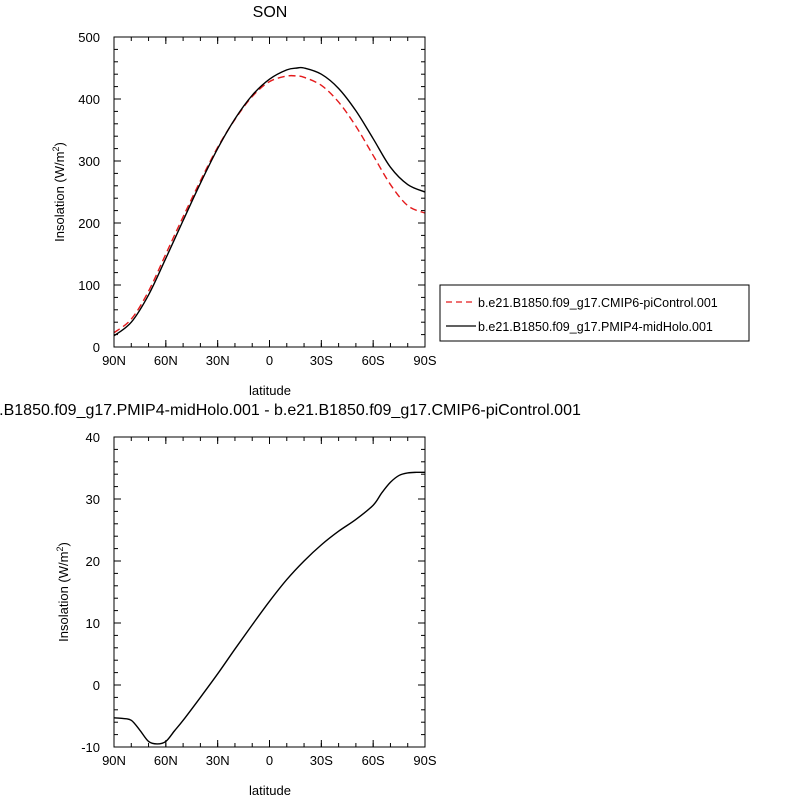 This screenshot has width=800, height=800. Describe the element at coordinates (89, 161) in the screenshot. I see `top-y-tick-label: 300` at that location.